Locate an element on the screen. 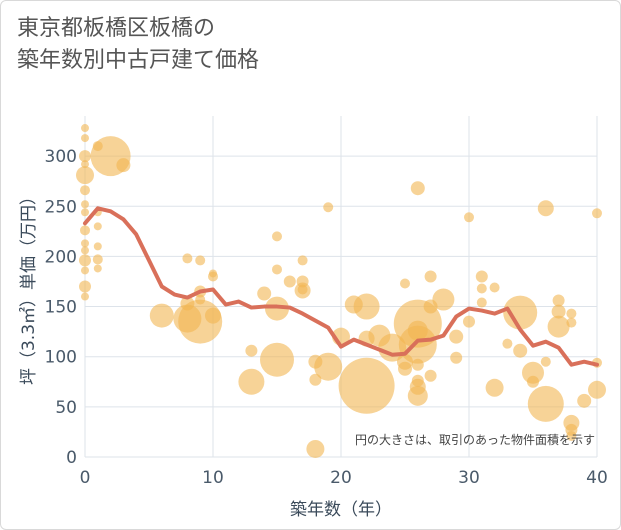 The width and height of the screenshot is (621, 530). y-axis-label: 坪（3.3㎡）単価（万円） is located at coordinates (29, 286).